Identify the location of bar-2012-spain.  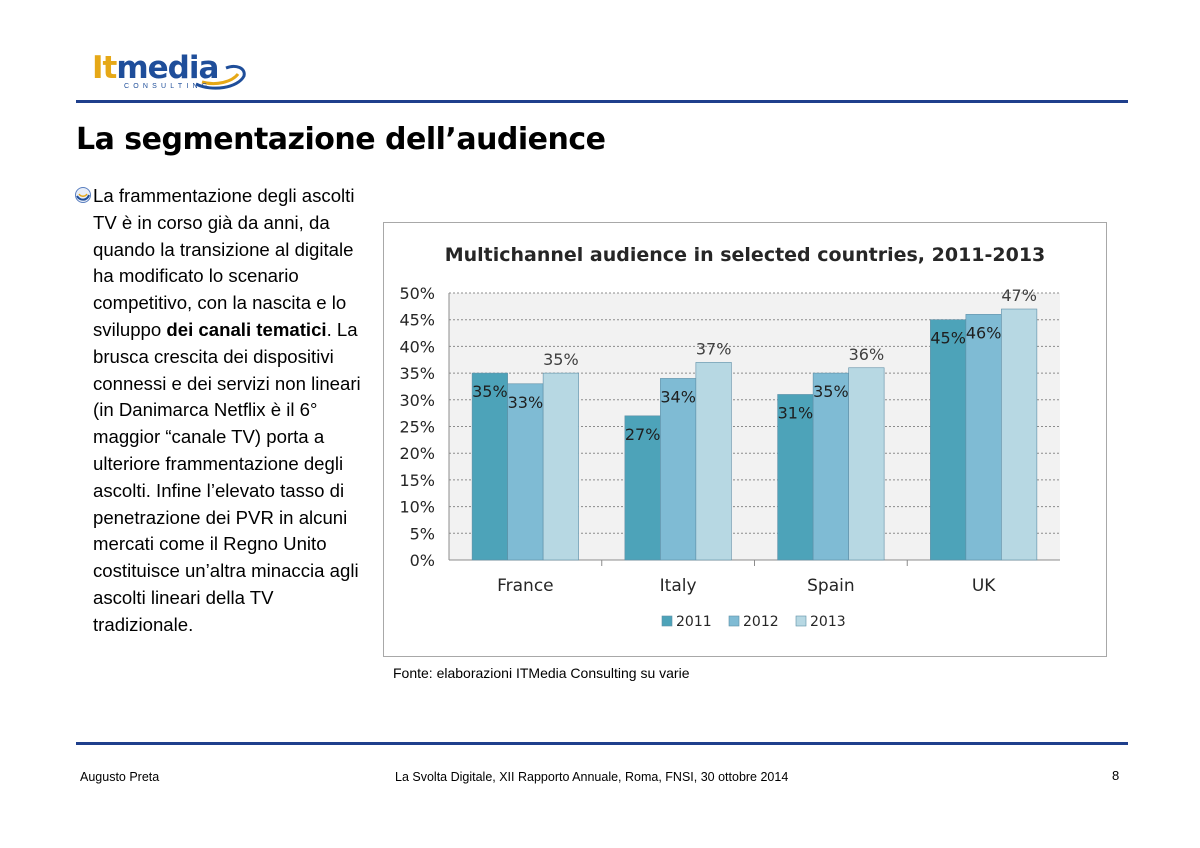
(830, 466).